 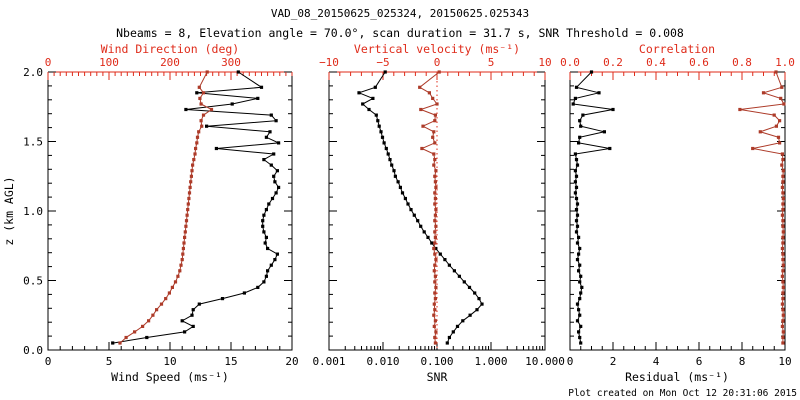 I want to click on top-tick-label: 200, so click(x=170, y=62).